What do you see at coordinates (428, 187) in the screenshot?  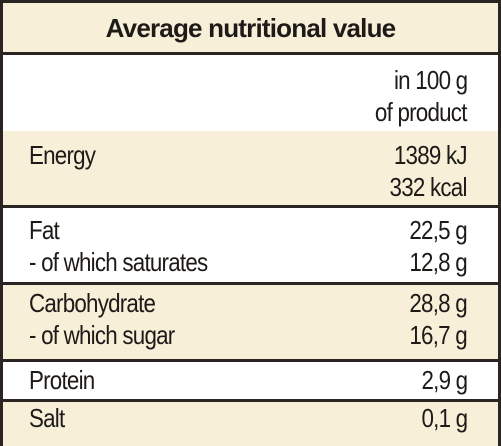 I see `energy-kcal-value: 332 kcal` at bounding box center [428, 187].